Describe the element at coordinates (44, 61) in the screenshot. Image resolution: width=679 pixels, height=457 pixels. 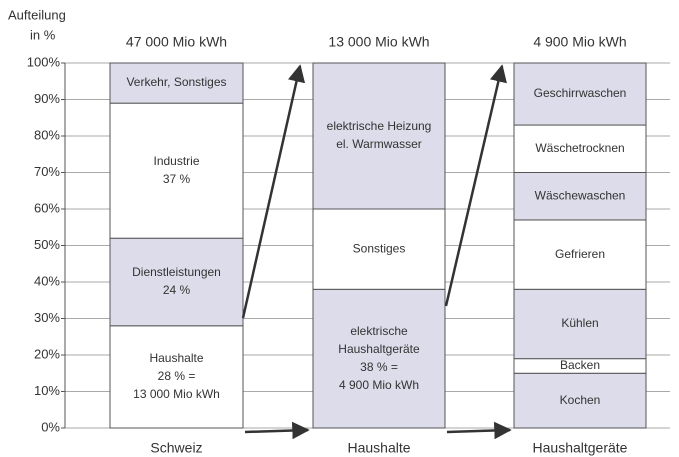
I see `y-tick-label: 100%` at that location.